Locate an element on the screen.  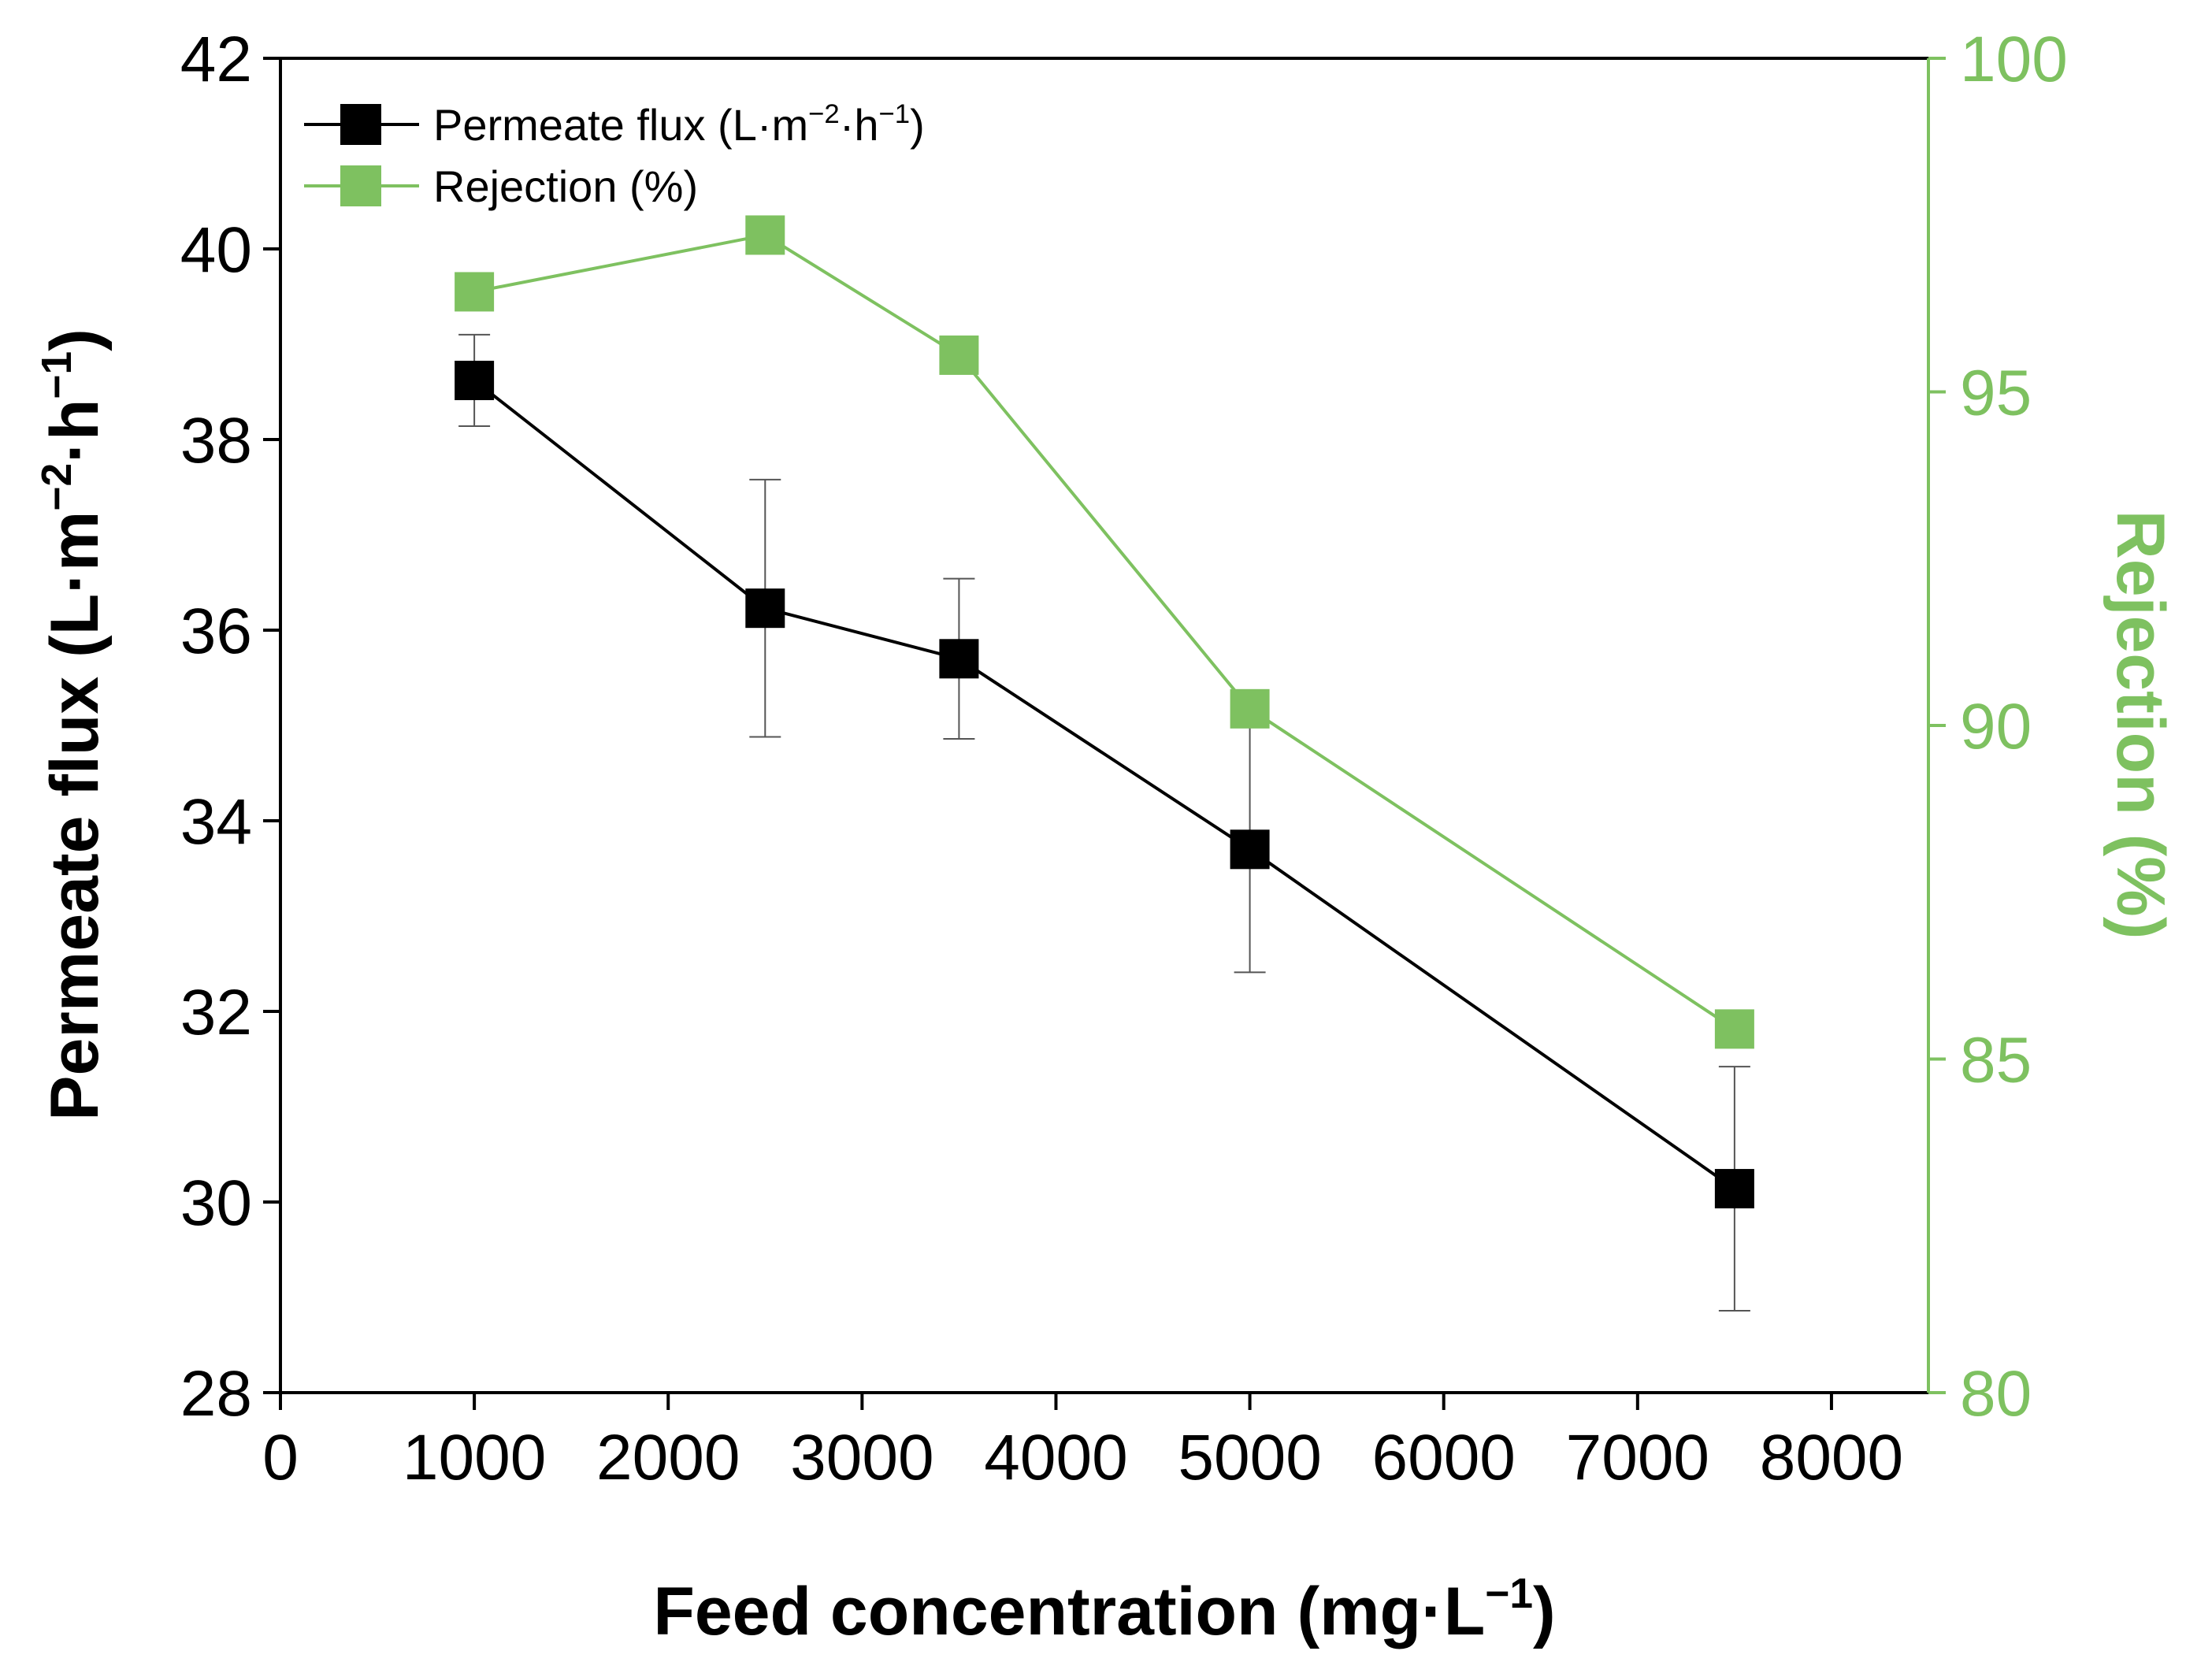
y2-axis-title: Rejection (%) is located at coordinates (2140, 725).